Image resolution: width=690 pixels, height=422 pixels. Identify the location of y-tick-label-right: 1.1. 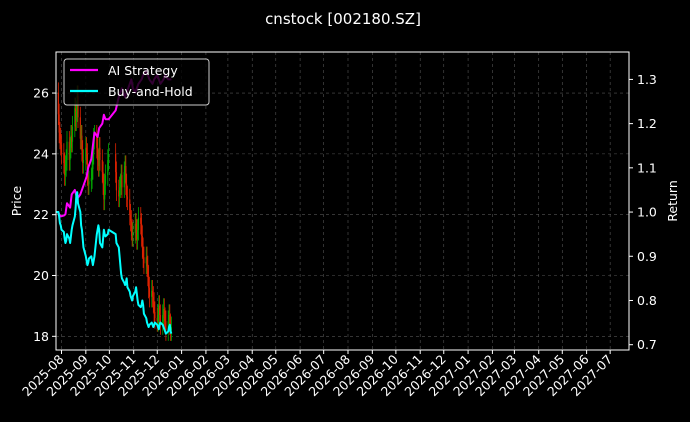
(647, 167).